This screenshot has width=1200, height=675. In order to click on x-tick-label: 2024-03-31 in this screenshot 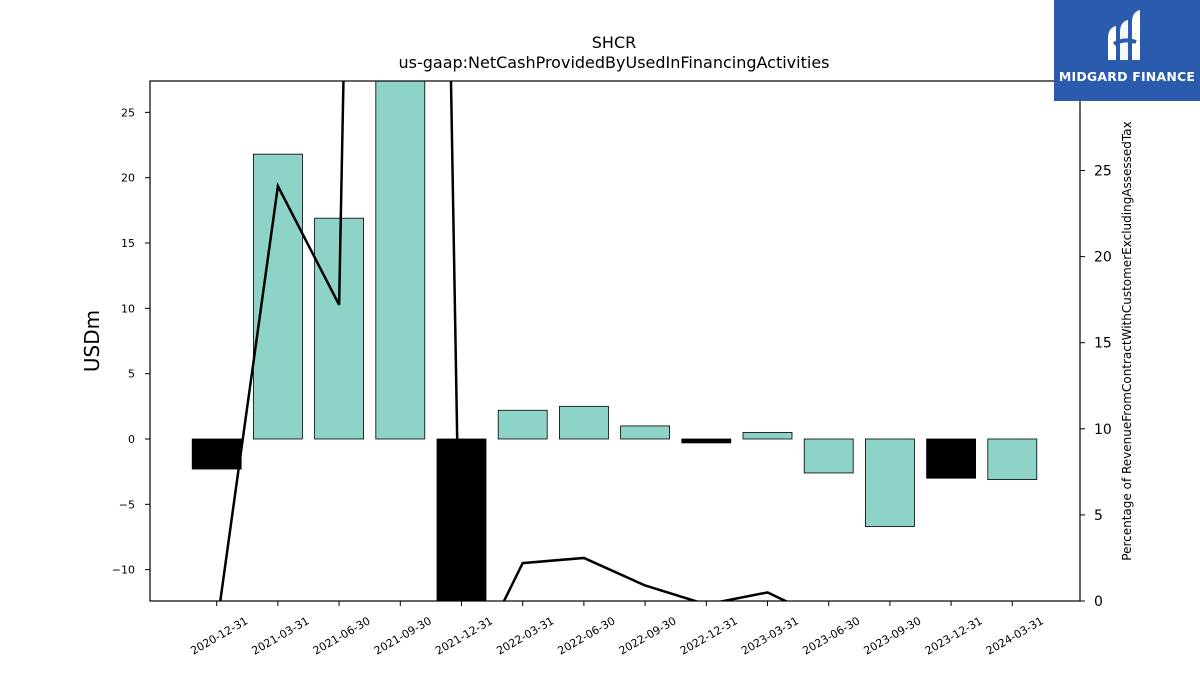, I will do `click(1015, 635)`.